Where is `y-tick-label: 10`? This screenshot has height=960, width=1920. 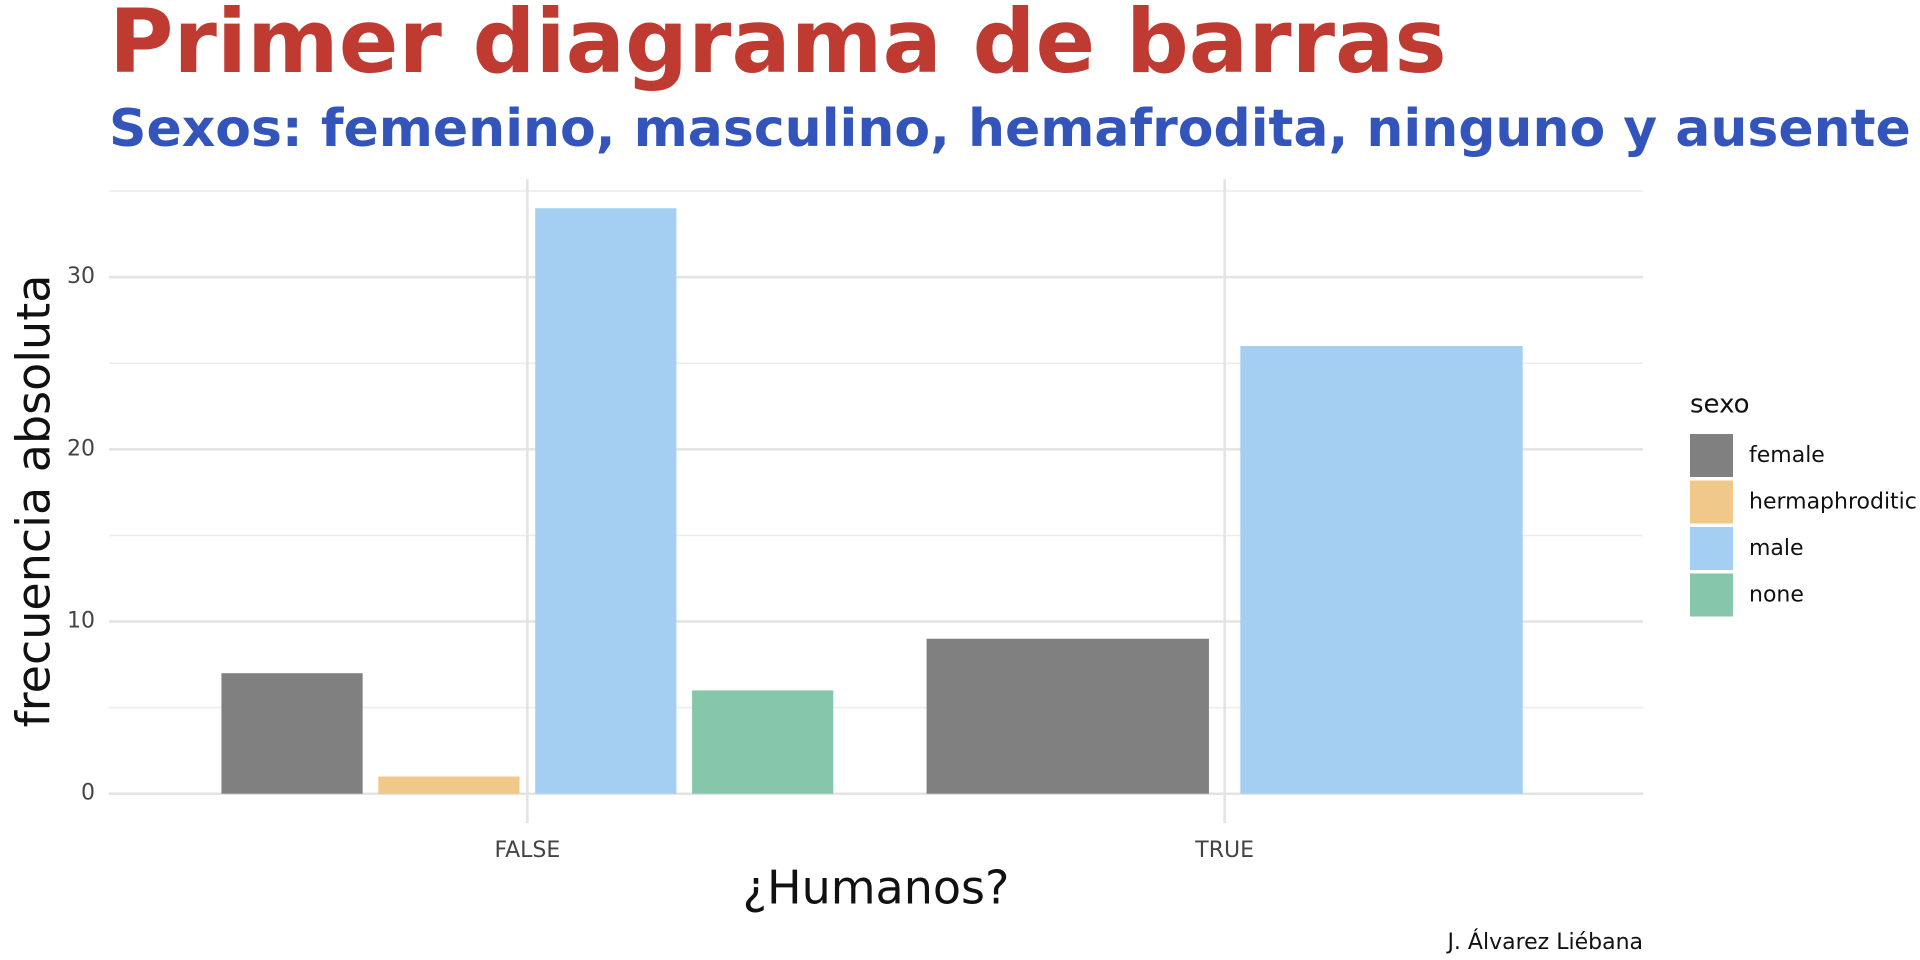 y-tick-label: 10 is located at coordinates (81, 621).